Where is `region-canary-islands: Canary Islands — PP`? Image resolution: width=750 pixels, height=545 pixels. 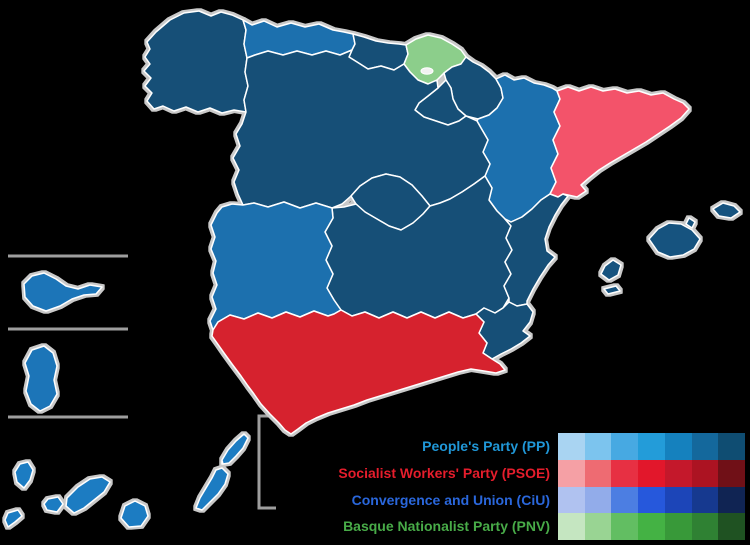 region-canary-islands: Canary Islands — PP is located at coordinates (126, 480).